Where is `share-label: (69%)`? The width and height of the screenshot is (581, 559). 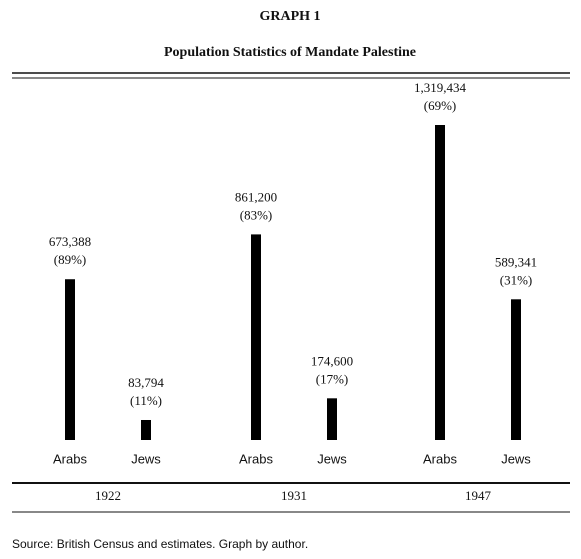
share-label: (69%) is located at coordinates (440, 105).